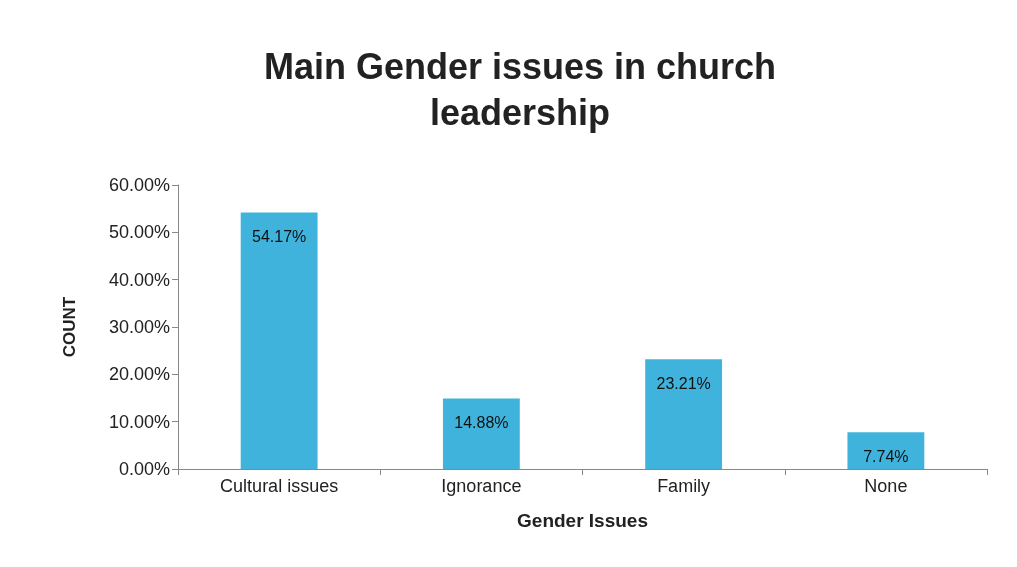 The width and height of the screenshot is (1017, 567). What do you see at coordinates (886, 486) in the screenshot?
I see `x-tick-label: None` at bounding box center [886, 486].